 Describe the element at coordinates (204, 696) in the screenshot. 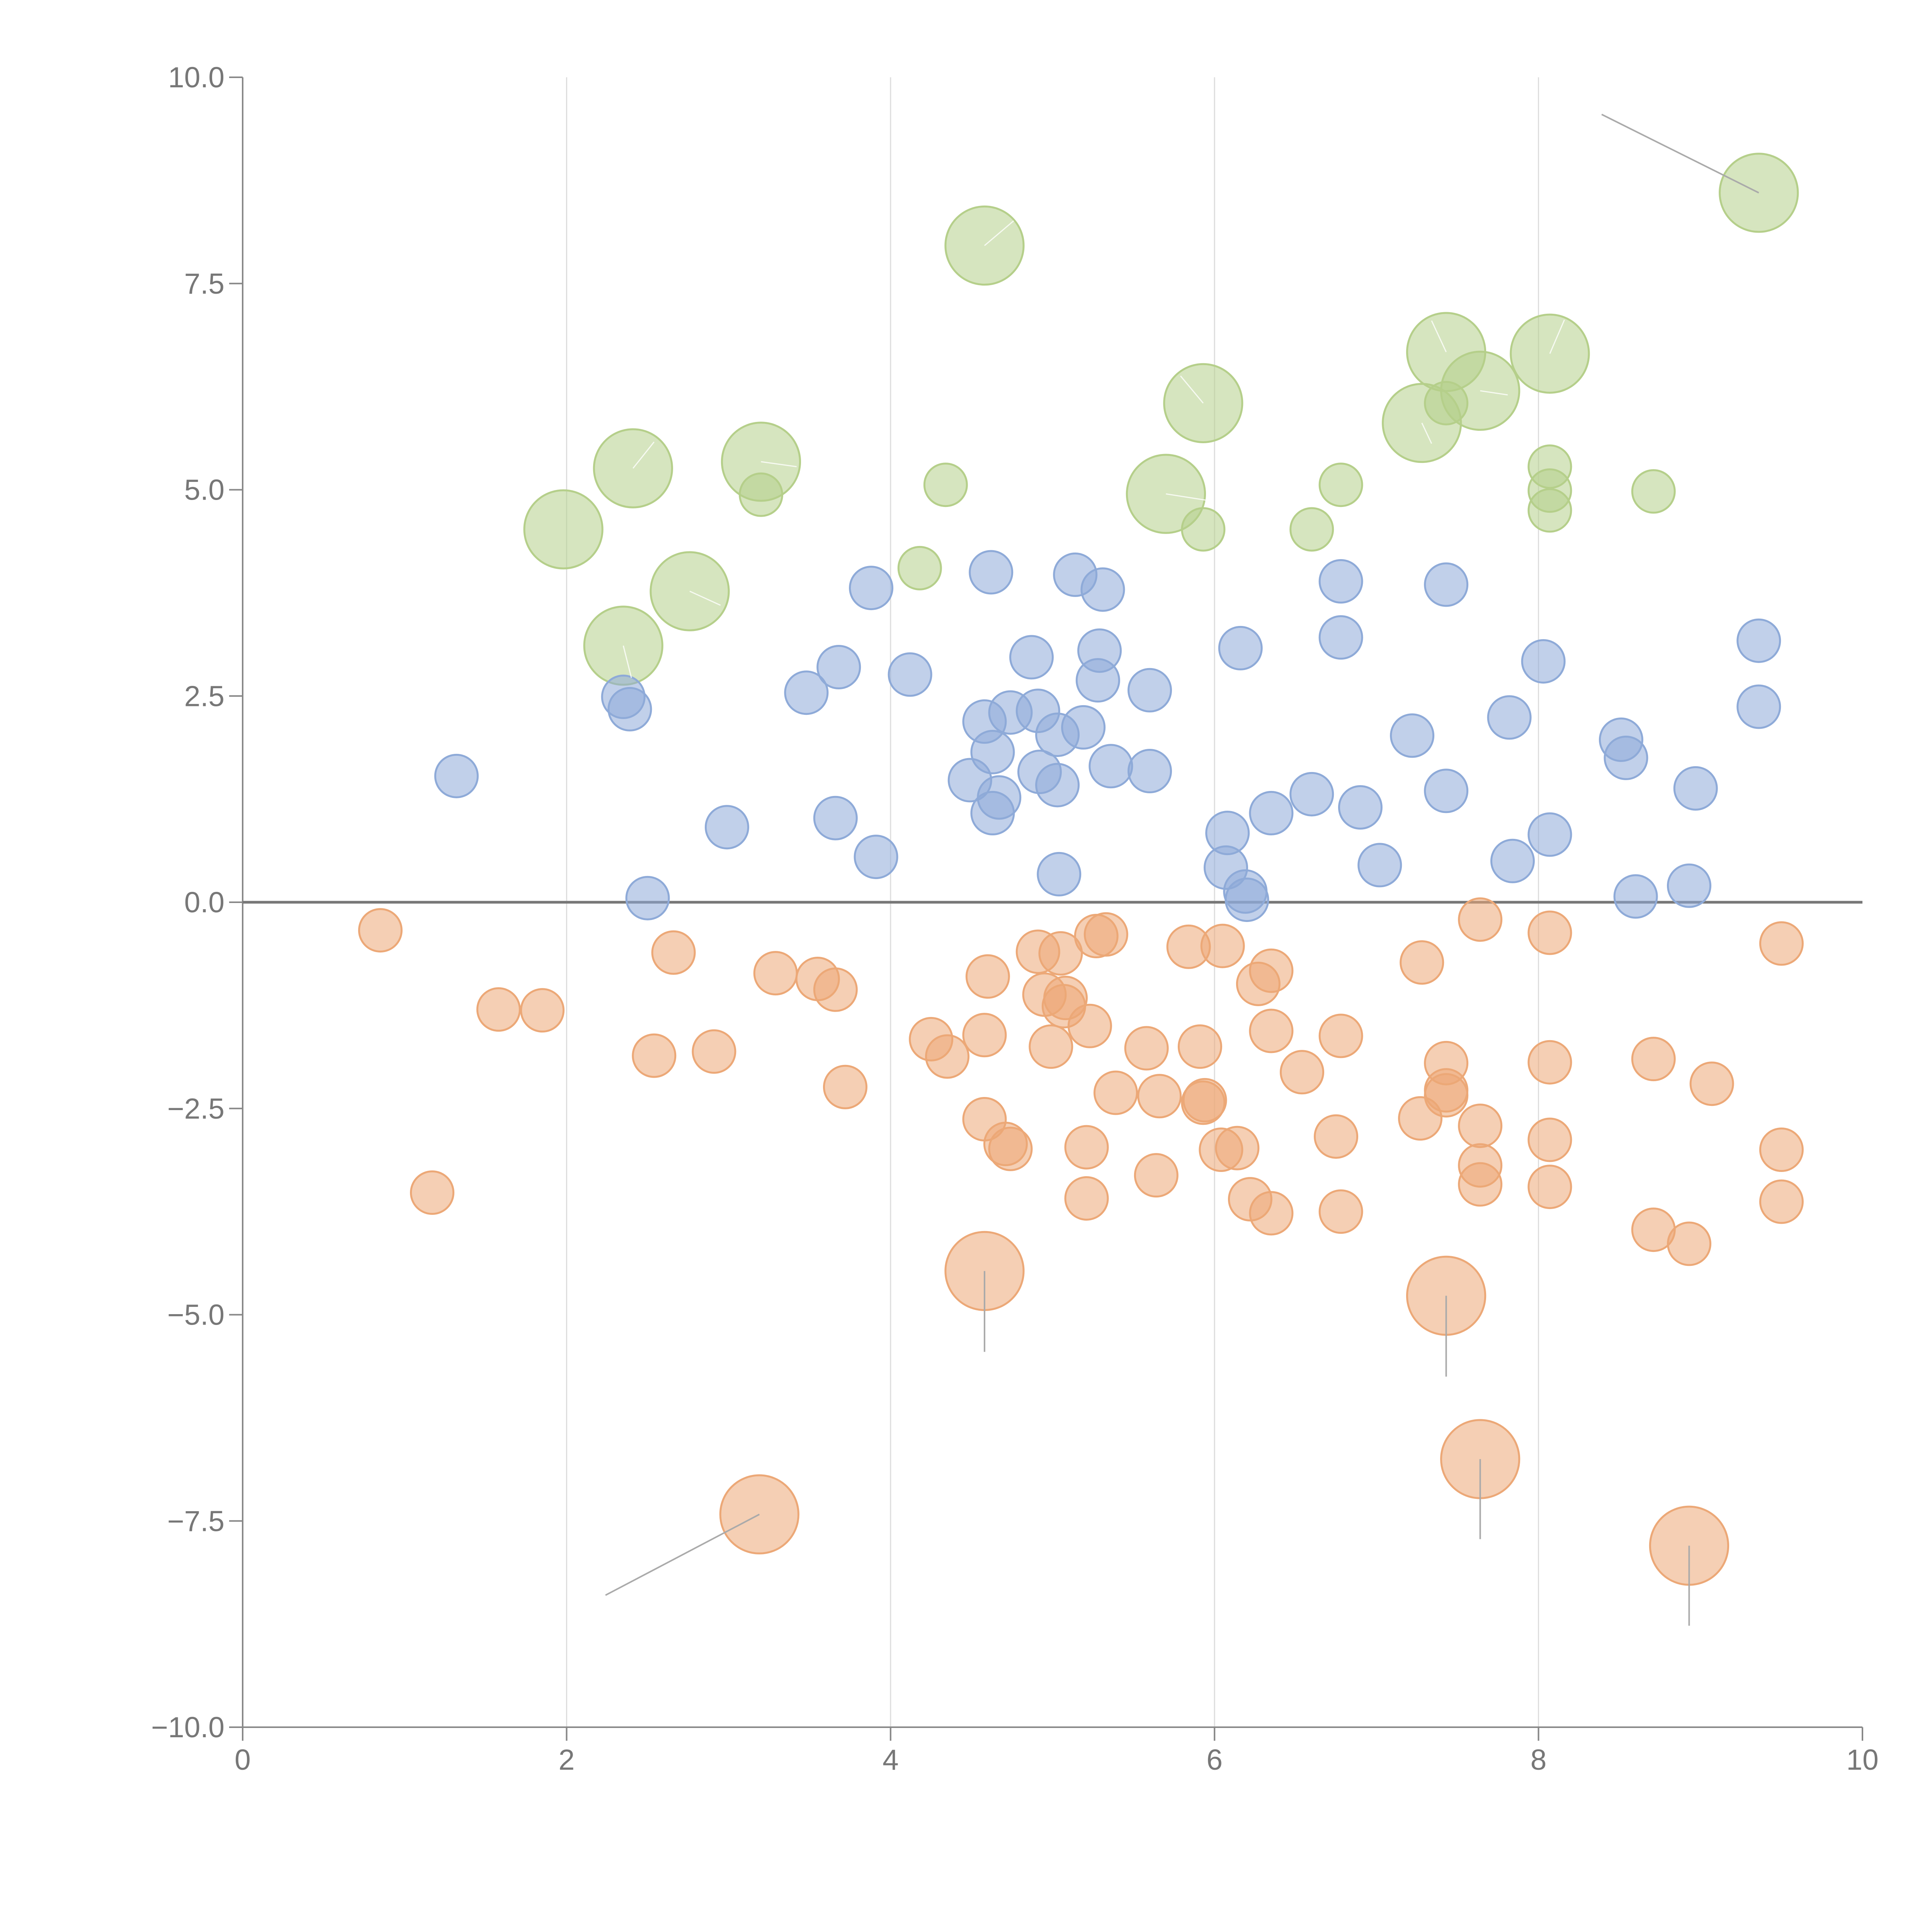

I see `y-tick-label: 2.5` at that location.